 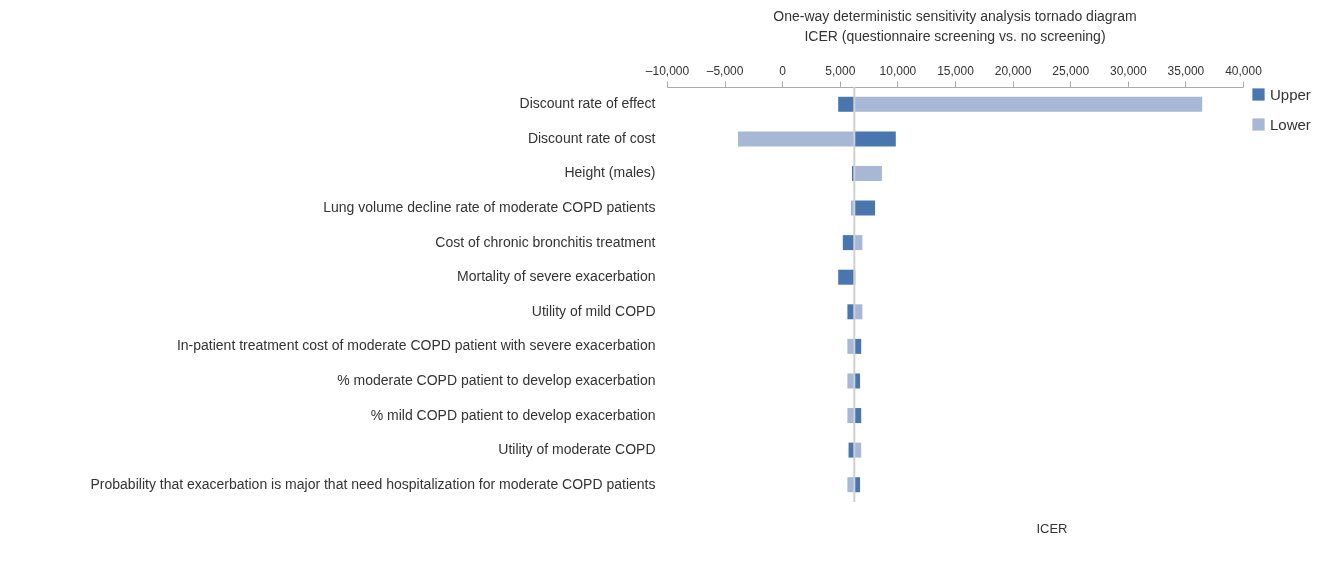 I want to click on x-tick-label: 20,000, so click(x=1013, y=70).